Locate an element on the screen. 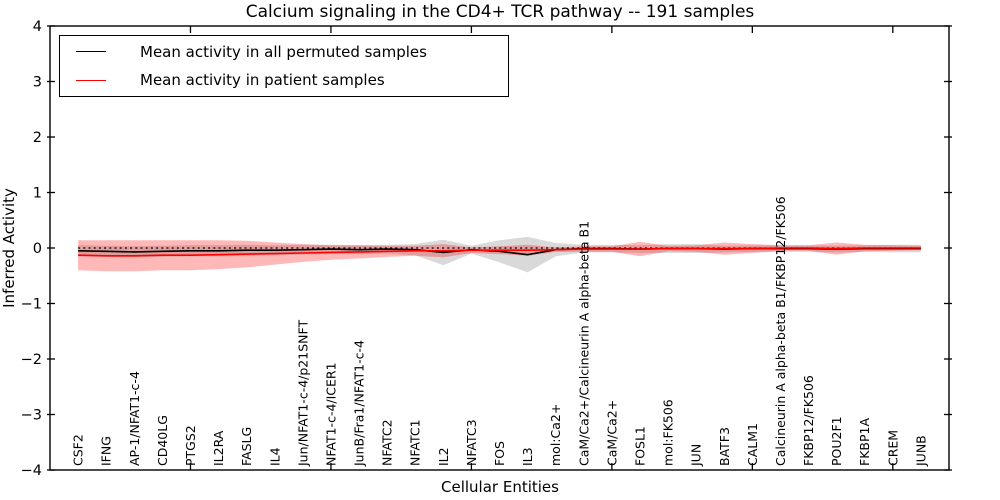 Image resolution: width=1000 pixels, height=500 pixels. x-category-label: CREM is located at coordinates (892, 448).